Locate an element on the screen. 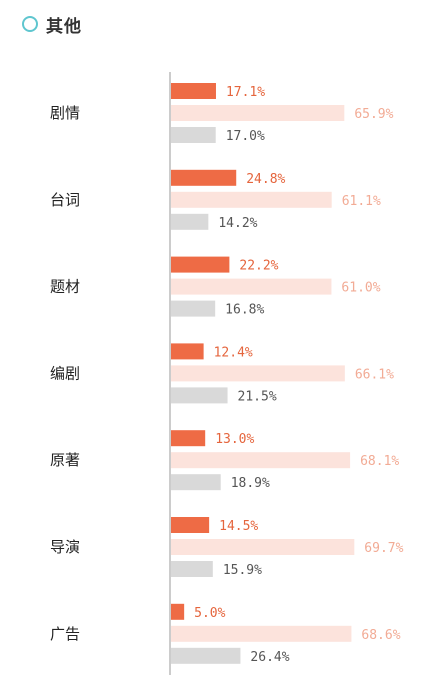 Image resolution: width=437 pixels, height=683 pixels. data-label: 12.4% is located at coordinates (233, 352).